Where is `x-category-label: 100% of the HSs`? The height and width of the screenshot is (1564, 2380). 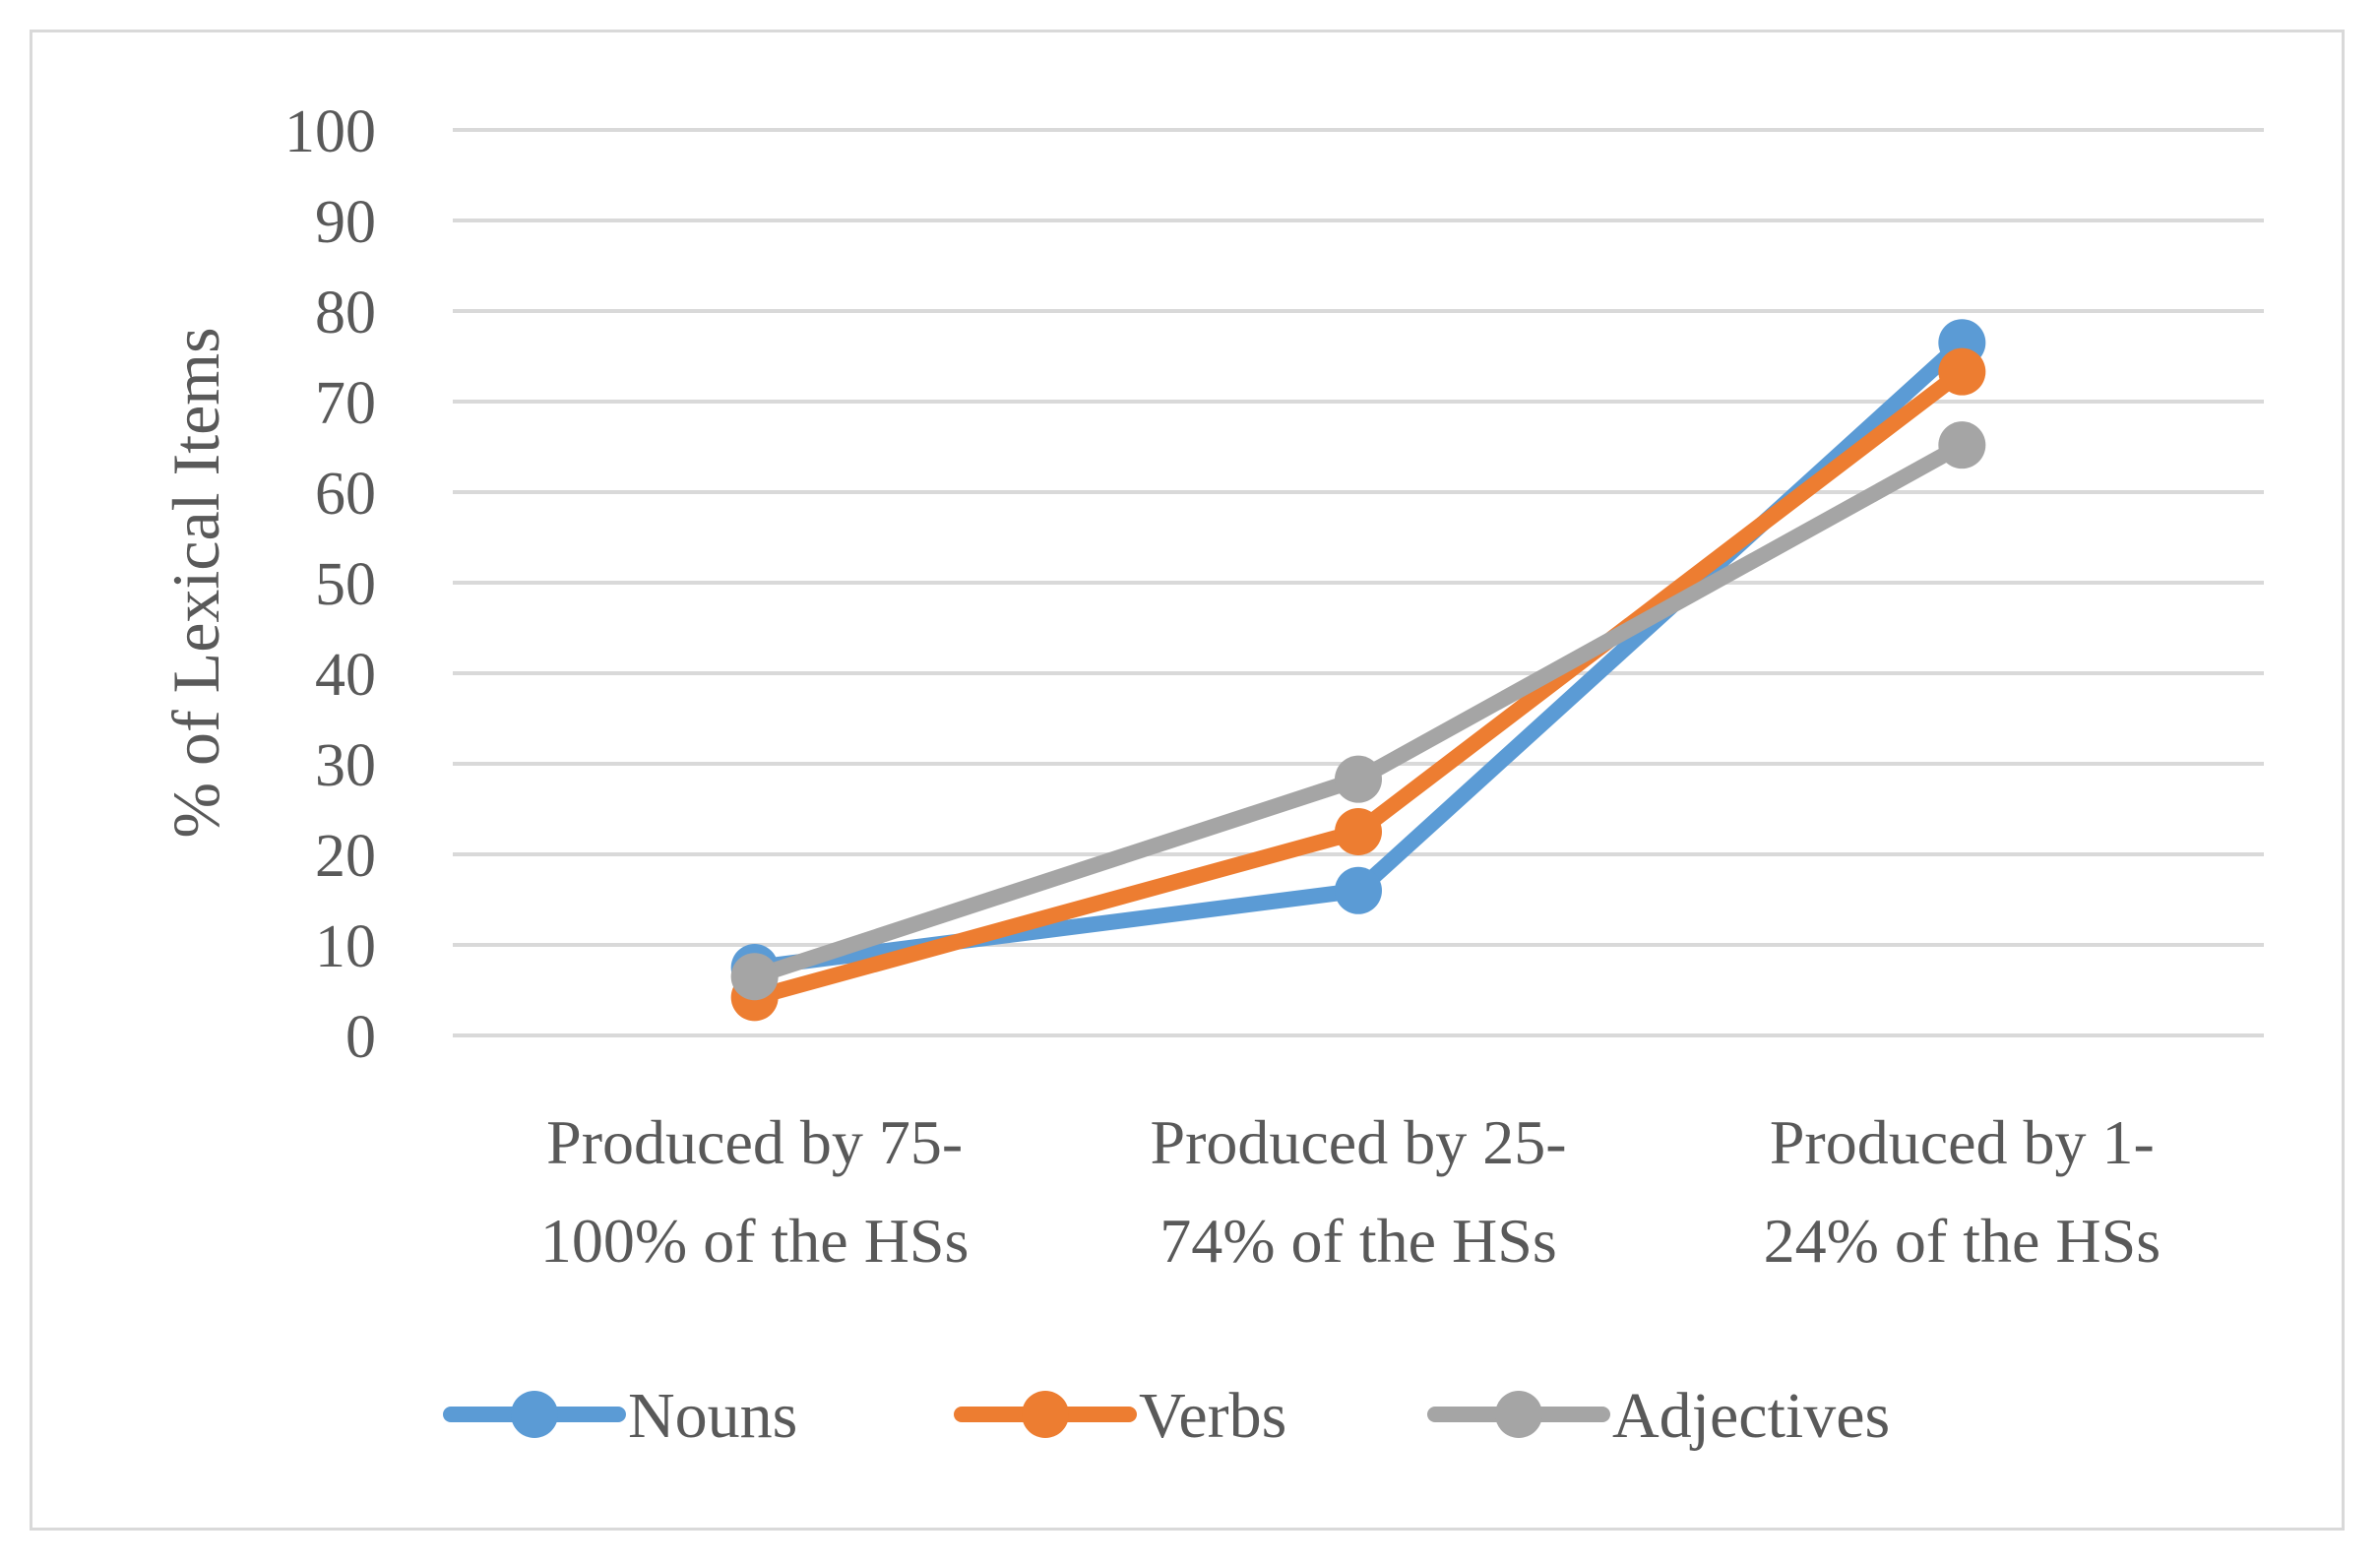
x-category-label: 100% of the HSs is located at coordinates (755, 1241).